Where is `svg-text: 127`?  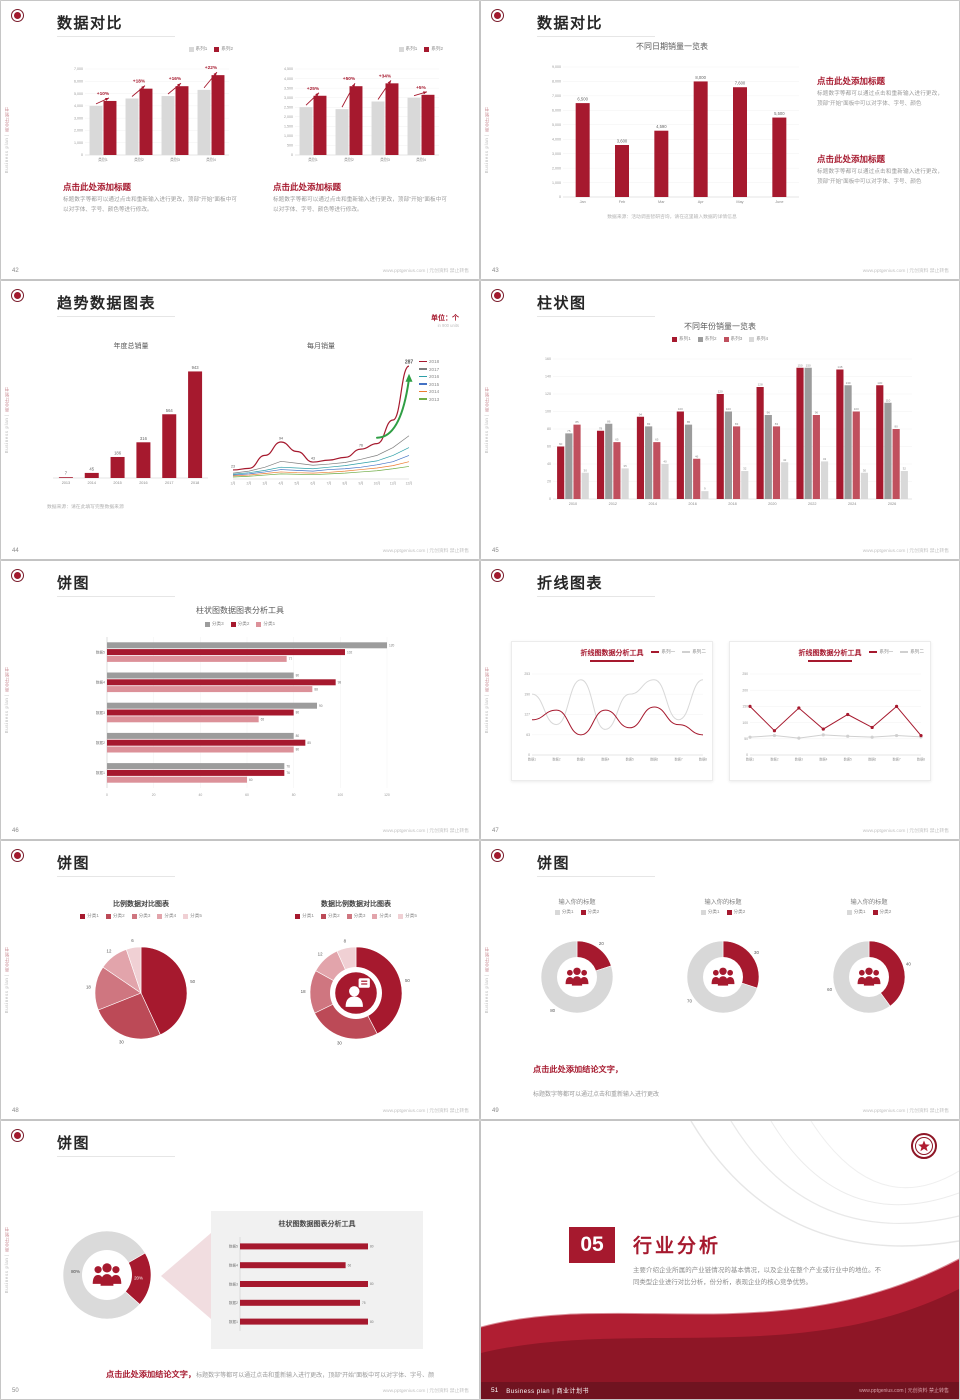 svg-text: 127 is located at coordinates (527, 714).